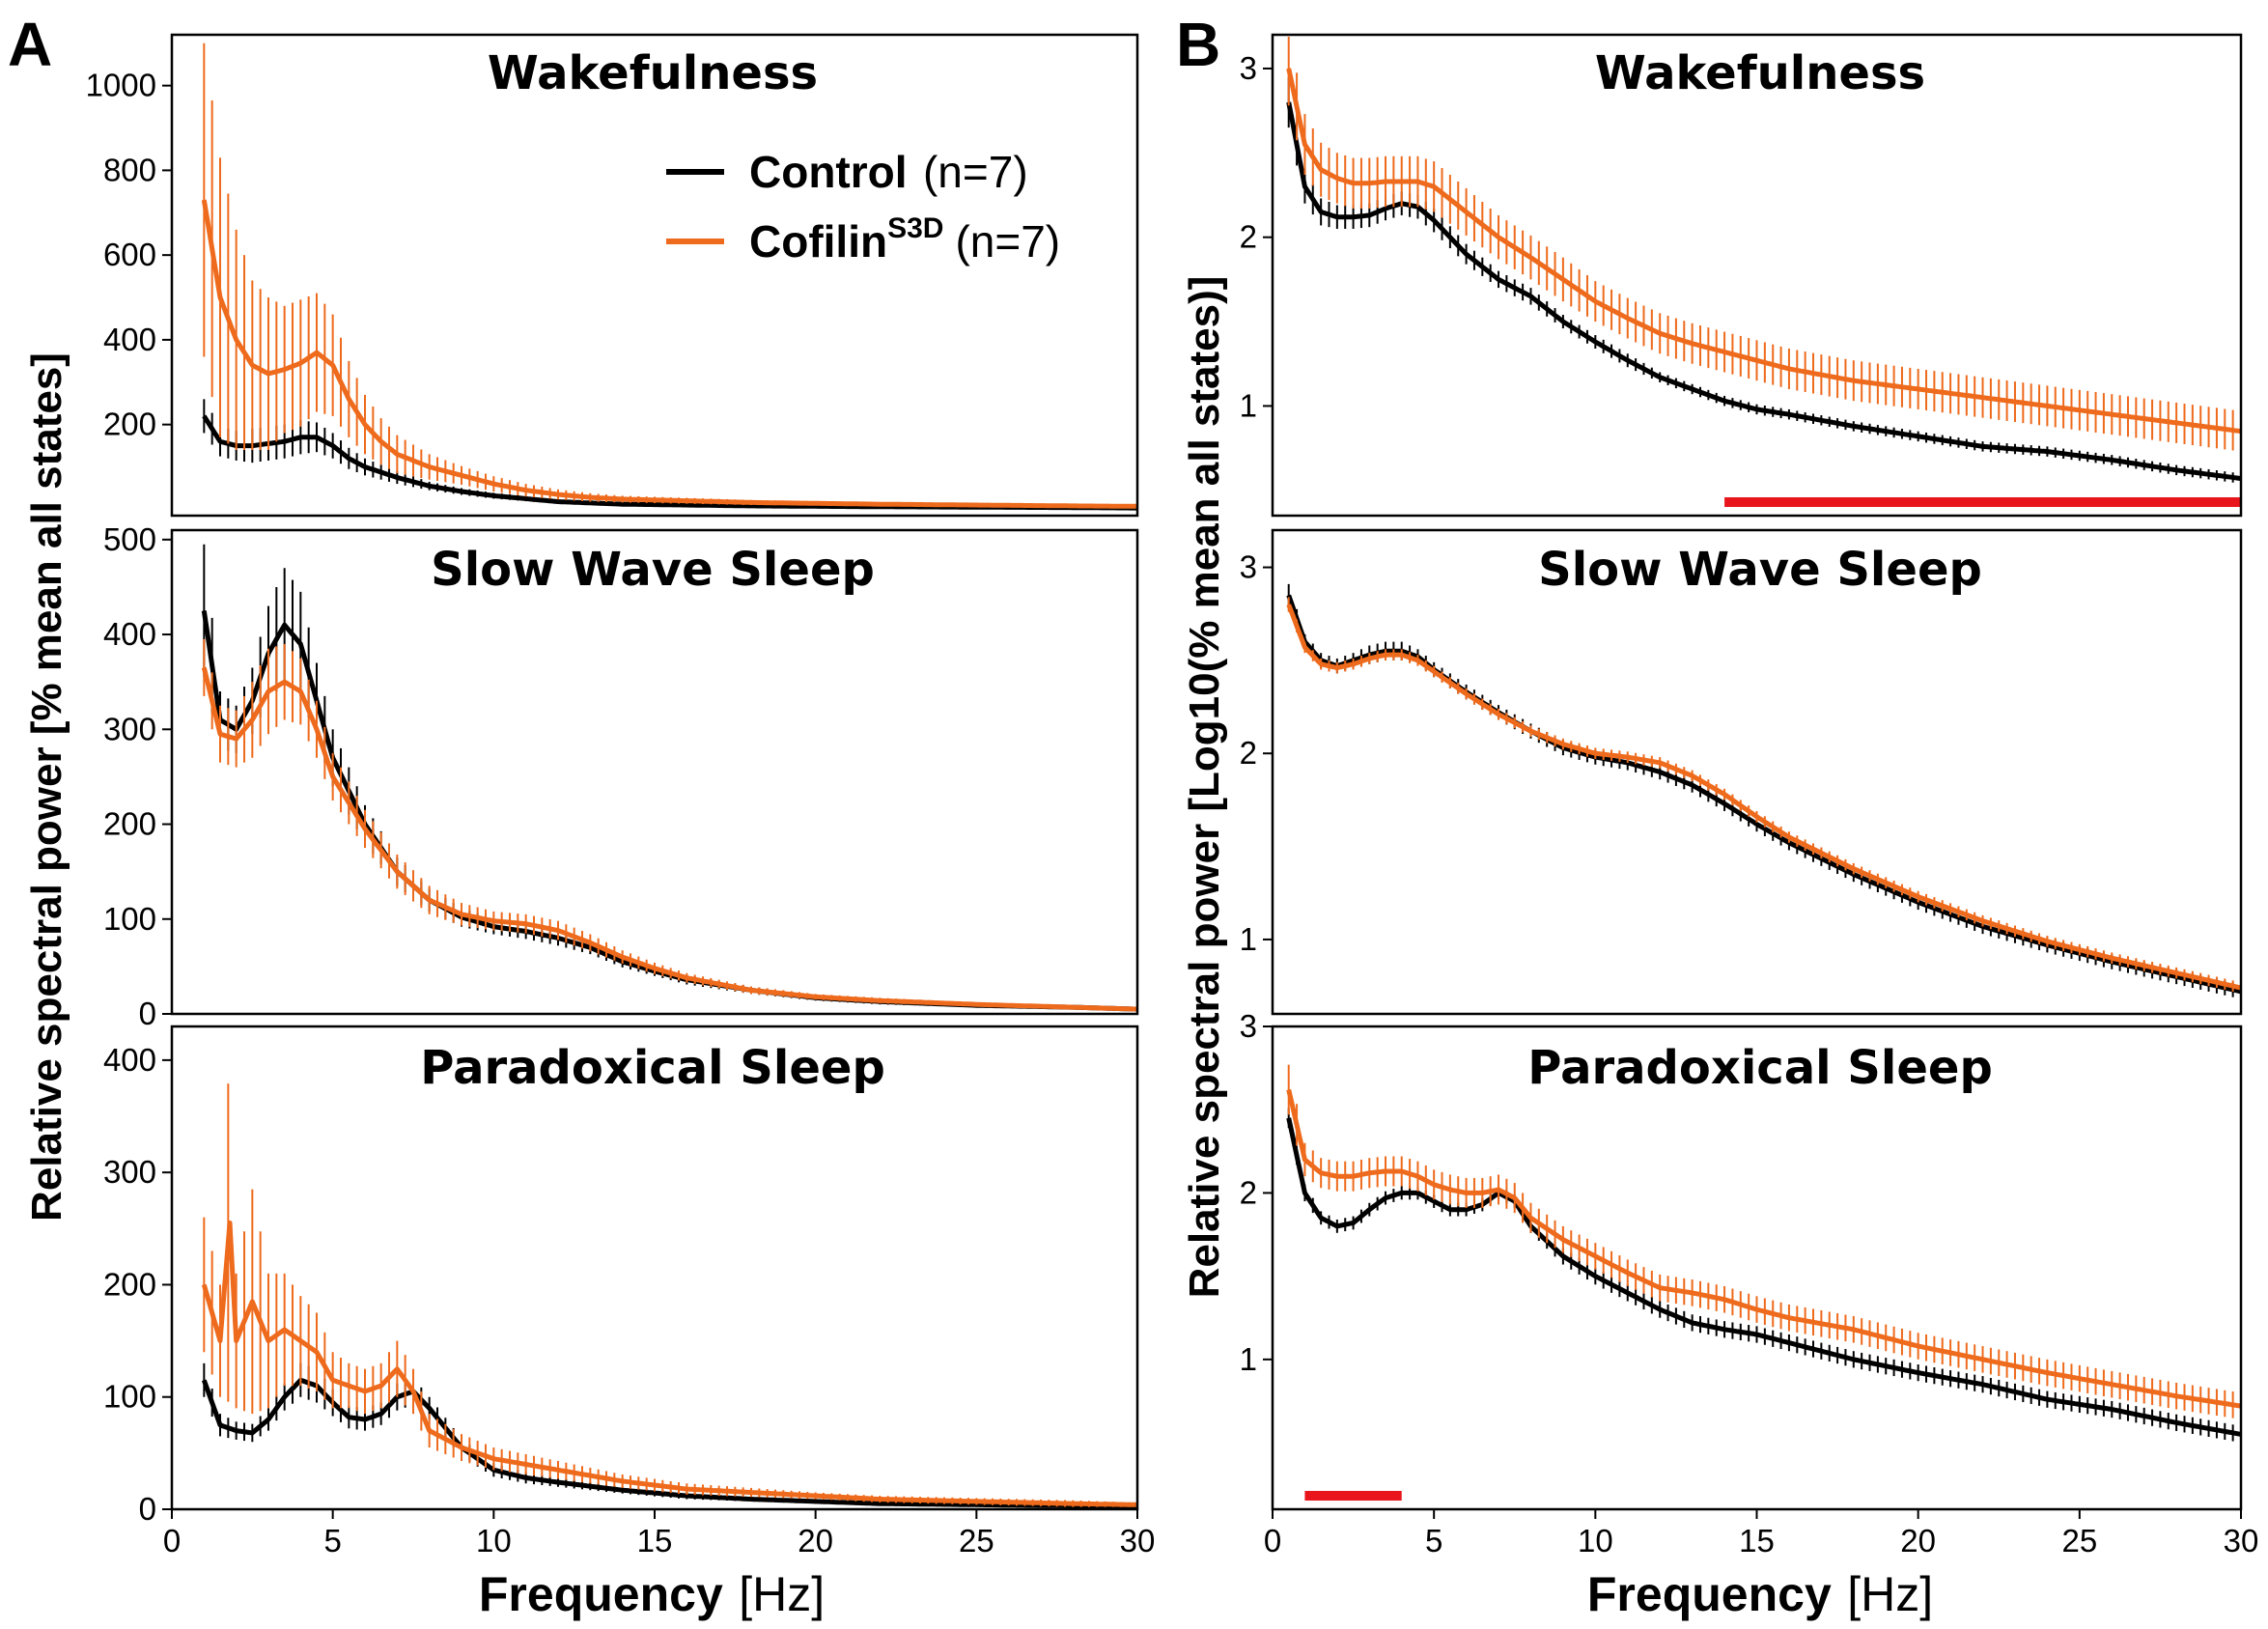 Image resolution: width=2268 pixels, height=1629 pixels. Describe the element at coordinates (1249, 1026) in the screenshot. I see `y-tick-label-b-ps-2: 3` at that location.